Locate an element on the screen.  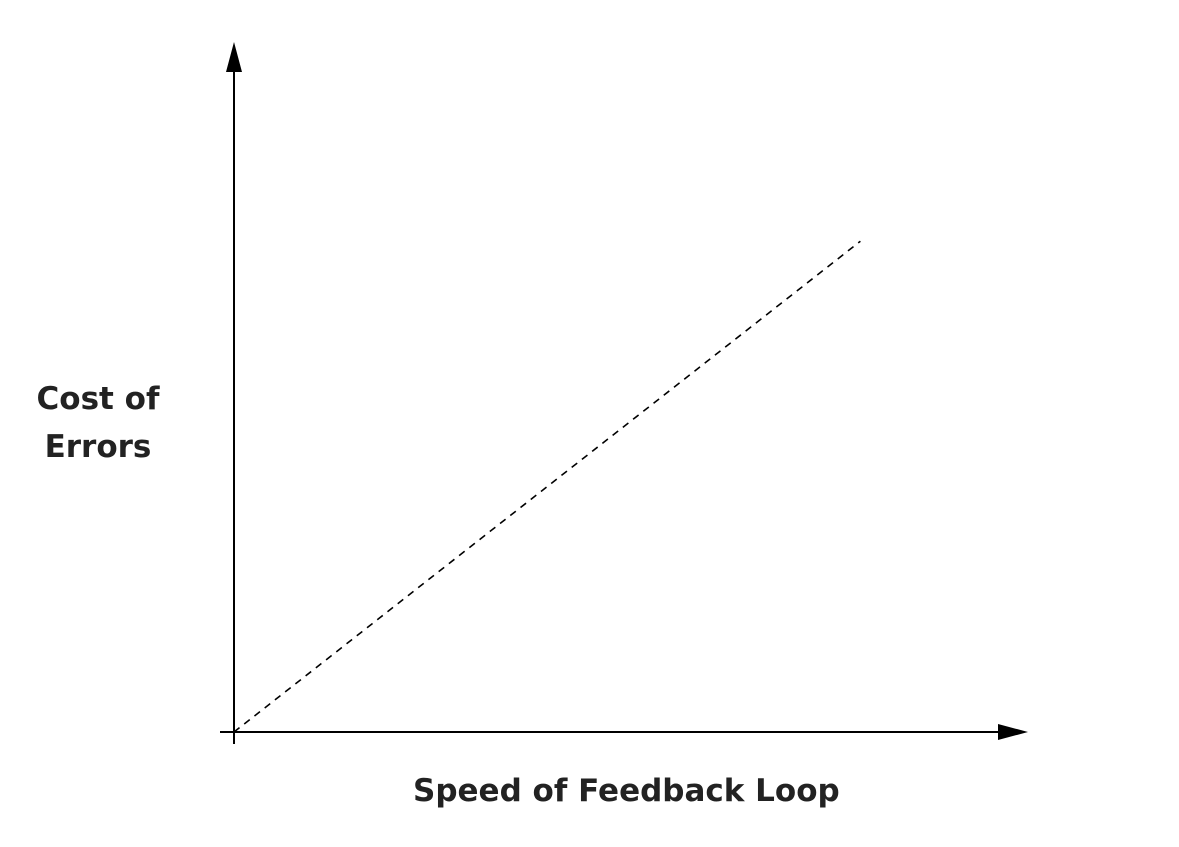
x-axis-arrowhead is located at coordinates (1013, 732).